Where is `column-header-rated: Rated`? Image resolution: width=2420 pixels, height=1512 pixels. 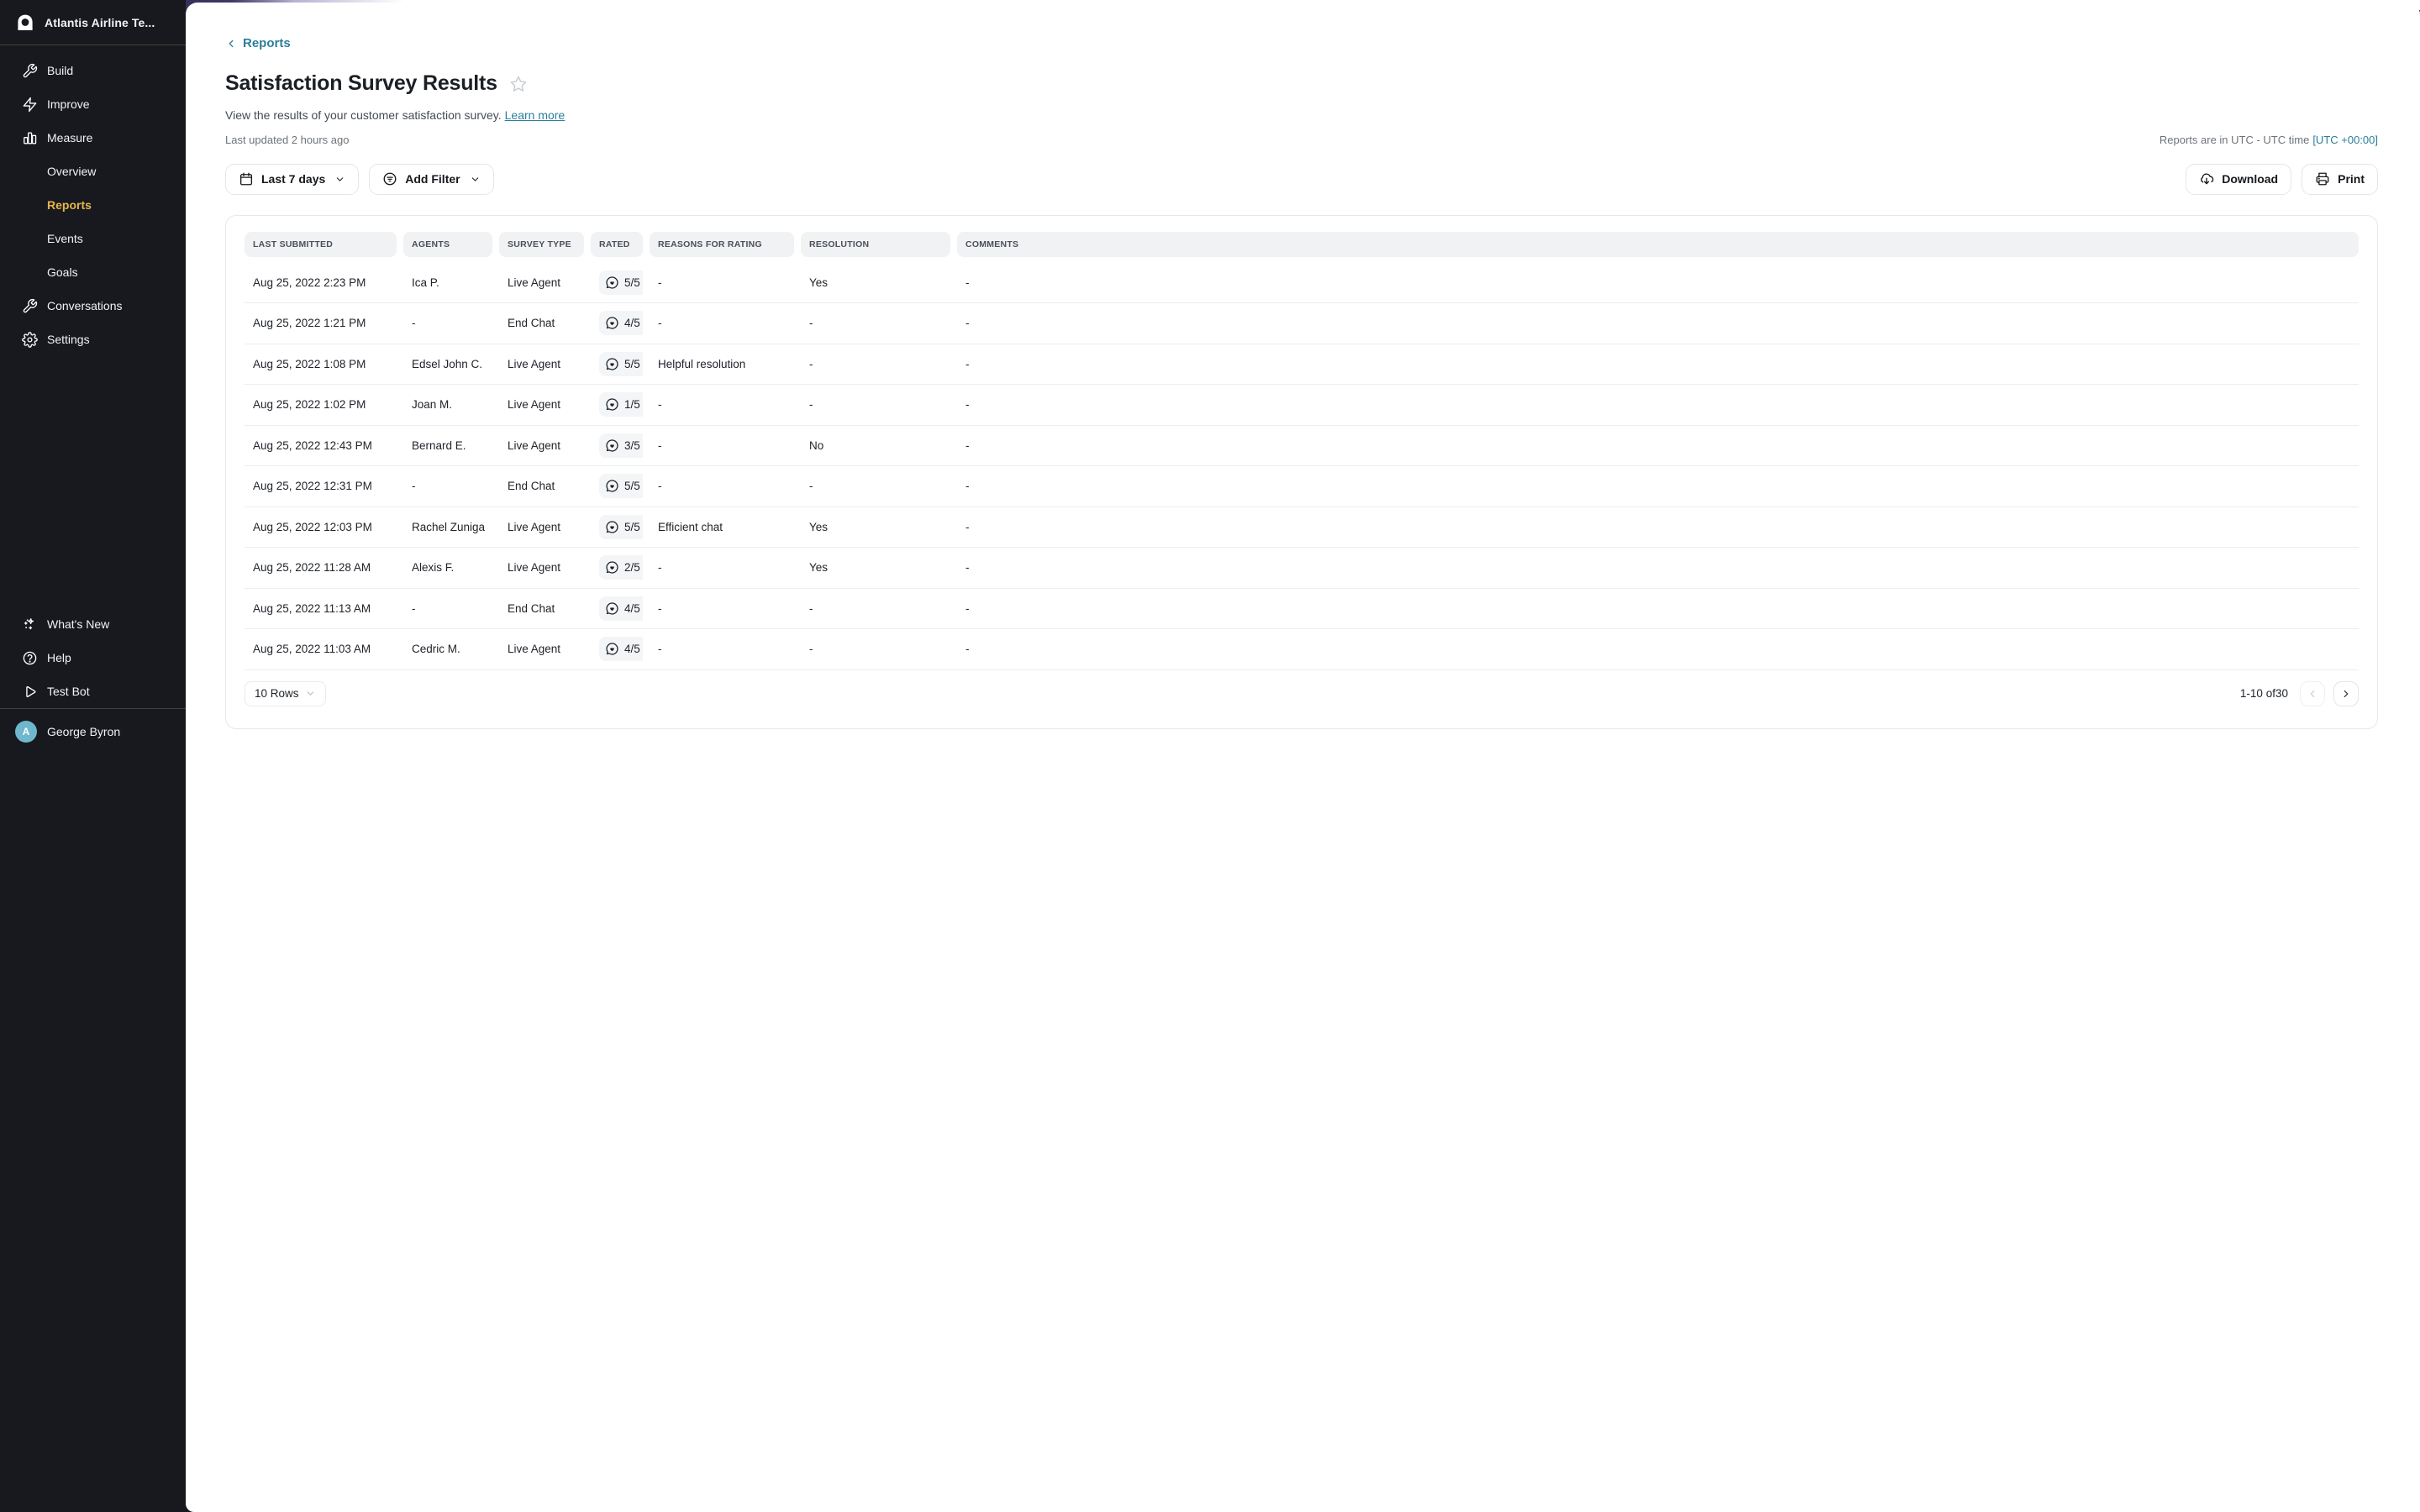
column-header-rated: Rated is located at coordinates (617, 244).